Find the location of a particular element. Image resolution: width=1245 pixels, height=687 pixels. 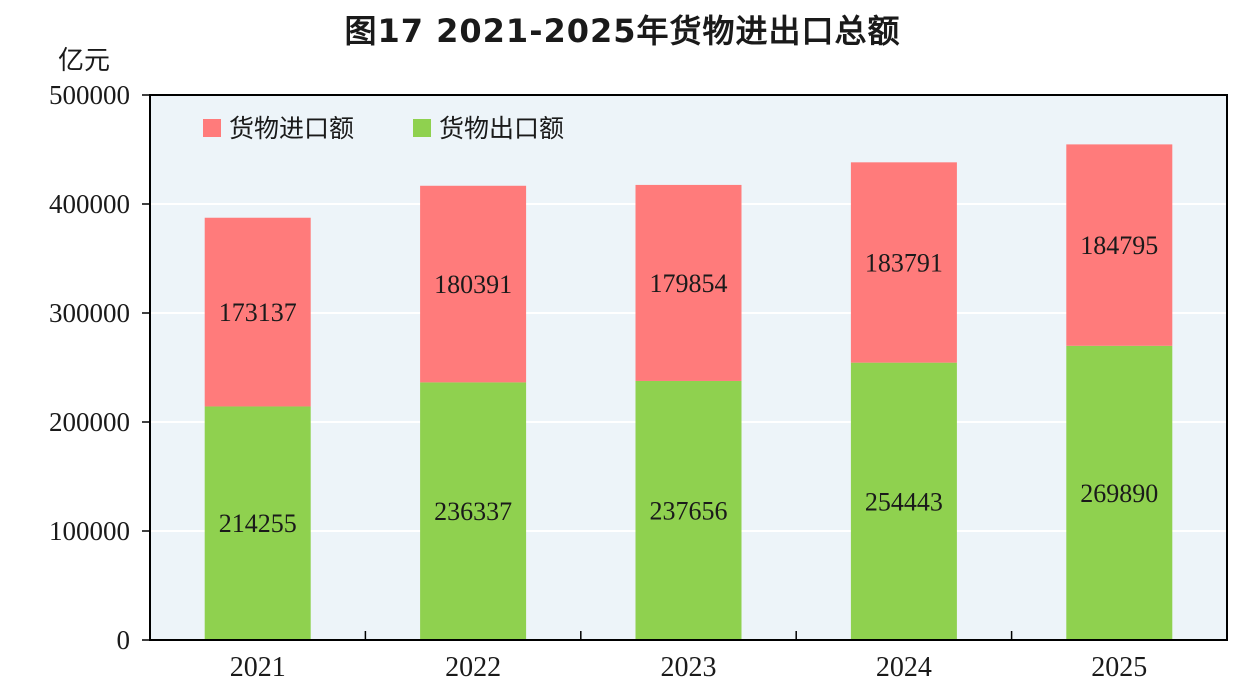

legend-label: 货物出口额 is located at coordinates (501, 128).